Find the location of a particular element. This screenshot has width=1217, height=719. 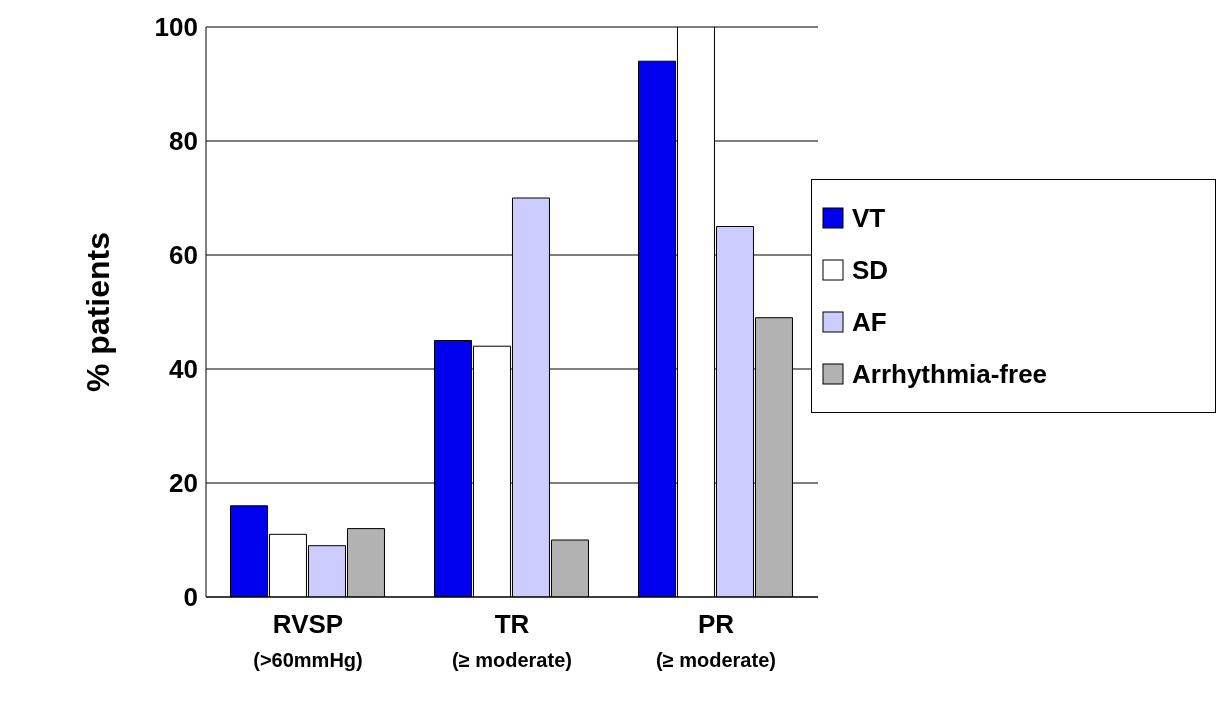

legend-label: Arrhythmia-free is located at coordinates (950, 374).